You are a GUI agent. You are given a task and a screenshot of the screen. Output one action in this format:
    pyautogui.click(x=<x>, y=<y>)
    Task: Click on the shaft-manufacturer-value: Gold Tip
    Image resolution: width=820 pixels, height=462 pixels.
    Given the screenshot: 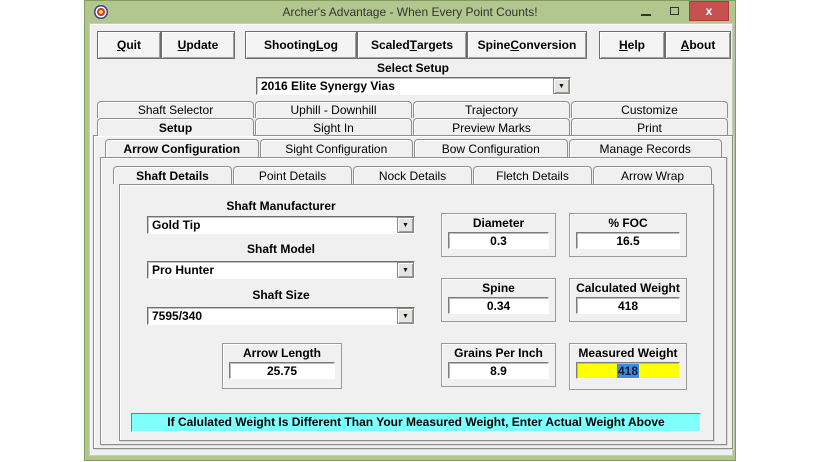 What is the action you would take?
    pyautogui.click(x=176, y=225)
    